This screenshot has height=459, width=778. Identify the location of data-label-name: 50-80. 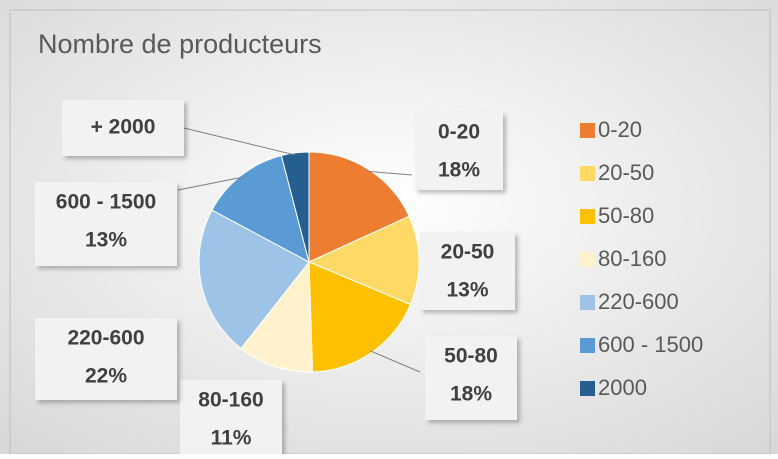
(471, 356).